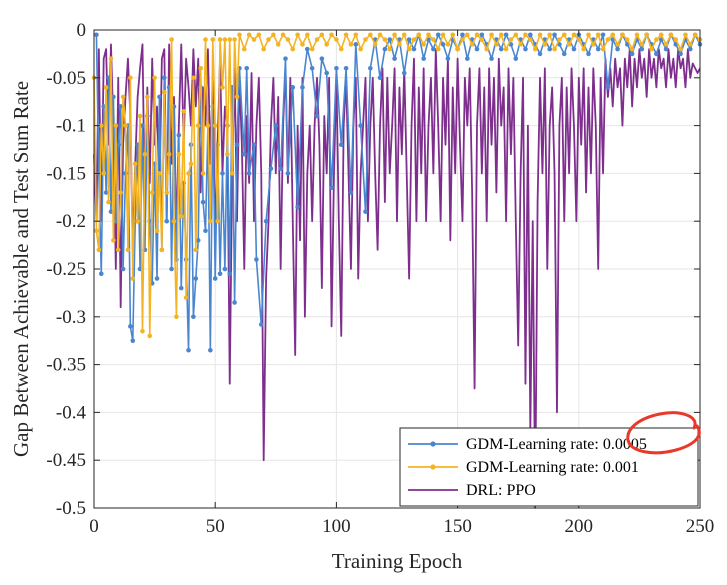  I want to click on x-tick-label: 150, so click(457, 526).